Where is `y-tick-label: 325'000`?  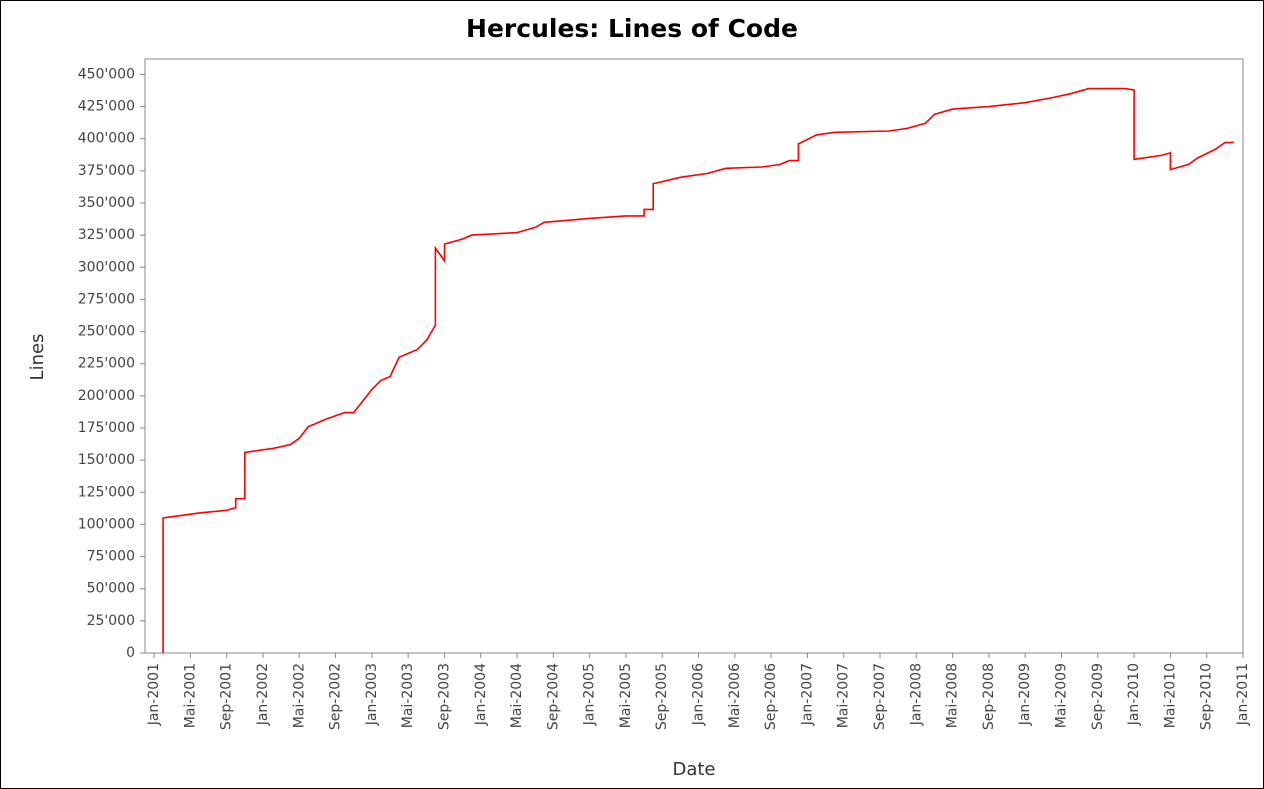 y-tick-label: 325'000 is located at coordinates (106, 235).